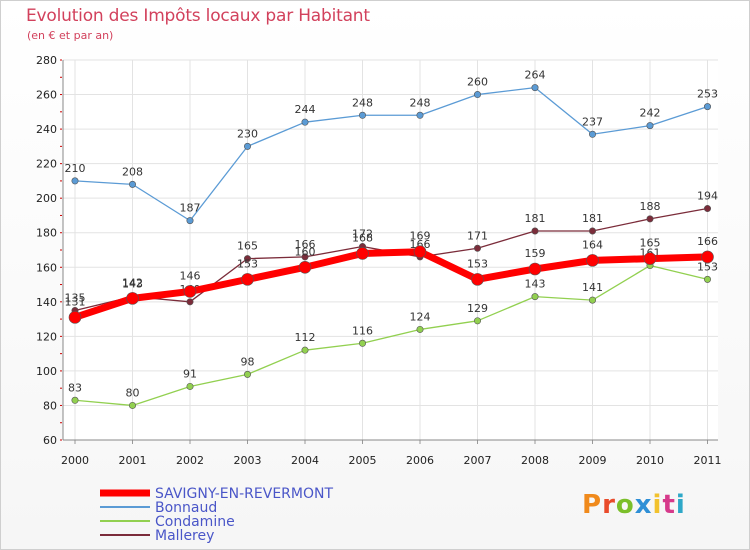 The image size is (750, 550). What do you see at coordinates (593, 460) in the screenshot?
I see `x-tick-label: 2009` at bounding box center [593, 460].